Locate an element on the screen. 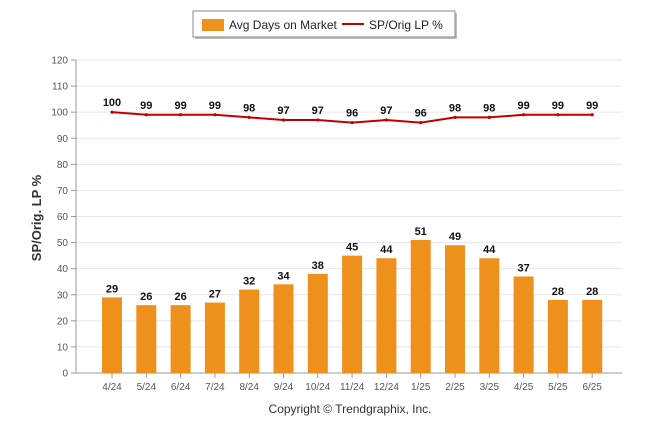 This screenshot has width=646, height=434. x-tick-label: 8/24 is located at coordinates (249, 387).